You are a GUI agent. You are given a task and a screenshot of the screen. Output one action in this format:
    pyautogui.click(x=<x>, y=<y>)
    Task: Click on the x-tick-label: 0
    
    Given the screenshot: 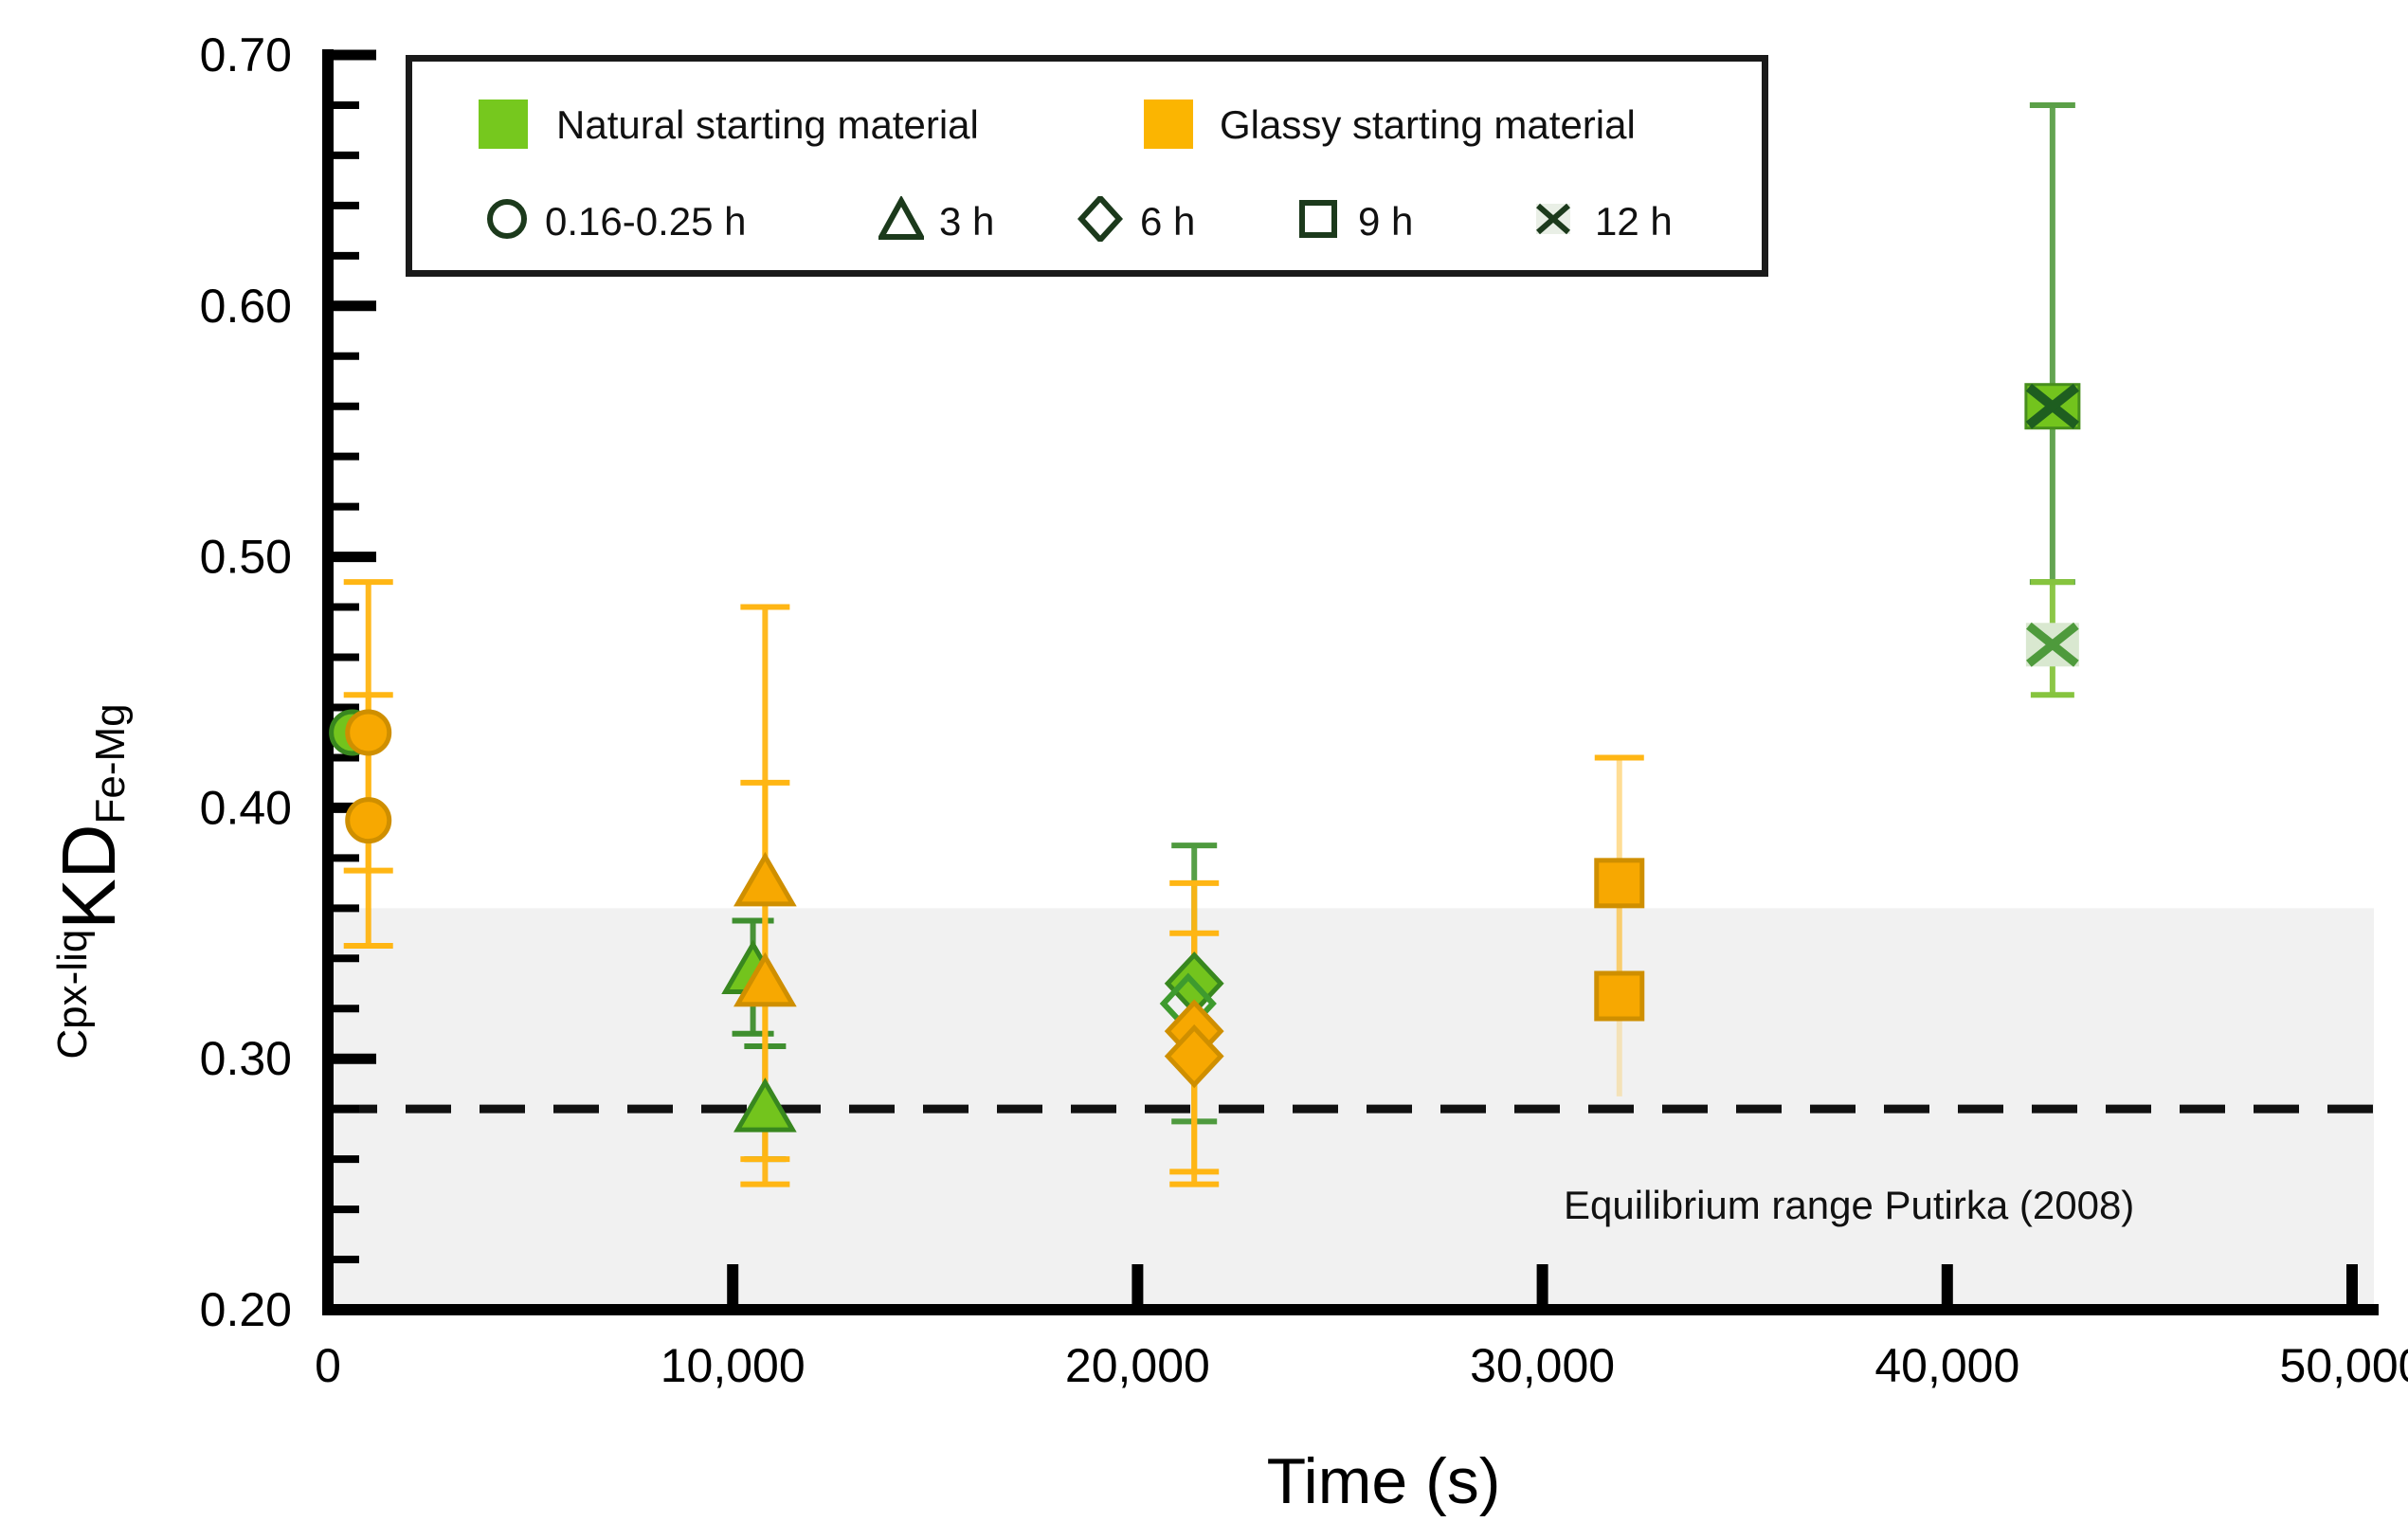 What is the action you would take?
    pyautogui.click(x=328, y=1366)
    